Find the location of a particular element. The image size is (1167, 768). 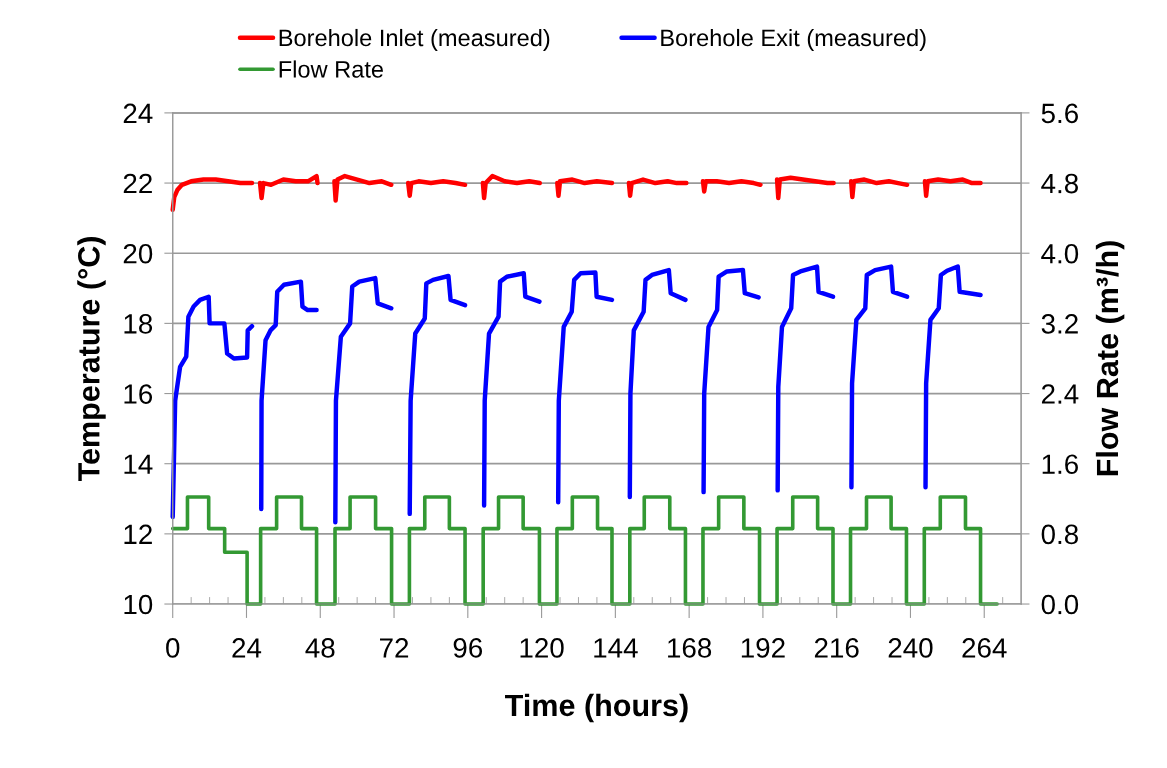

x-tick-label: 72 is located at coordinates (394, 648).